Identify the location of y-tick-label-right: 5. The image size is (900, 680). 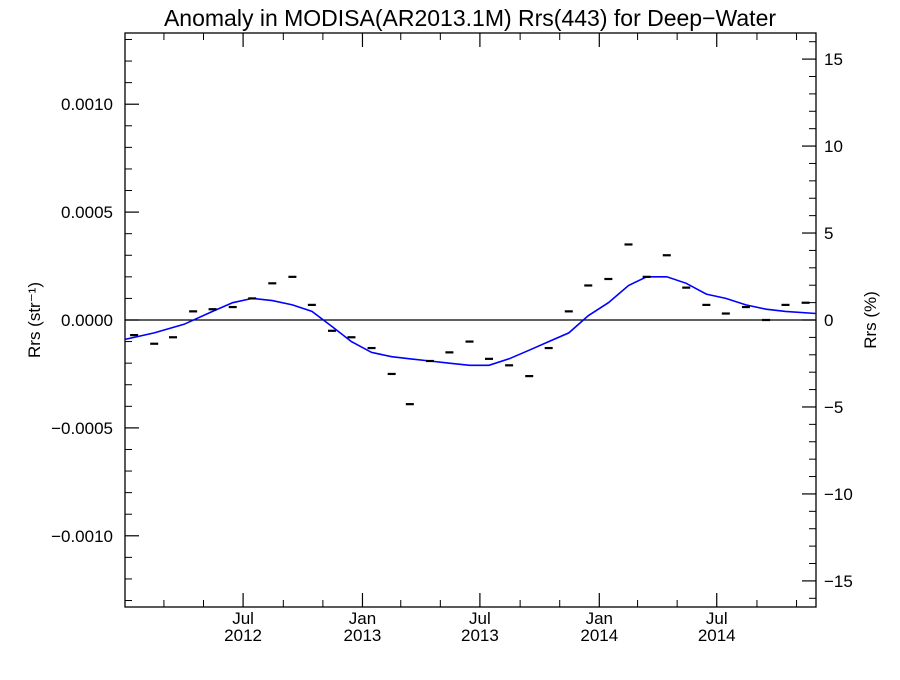
(828, 233).